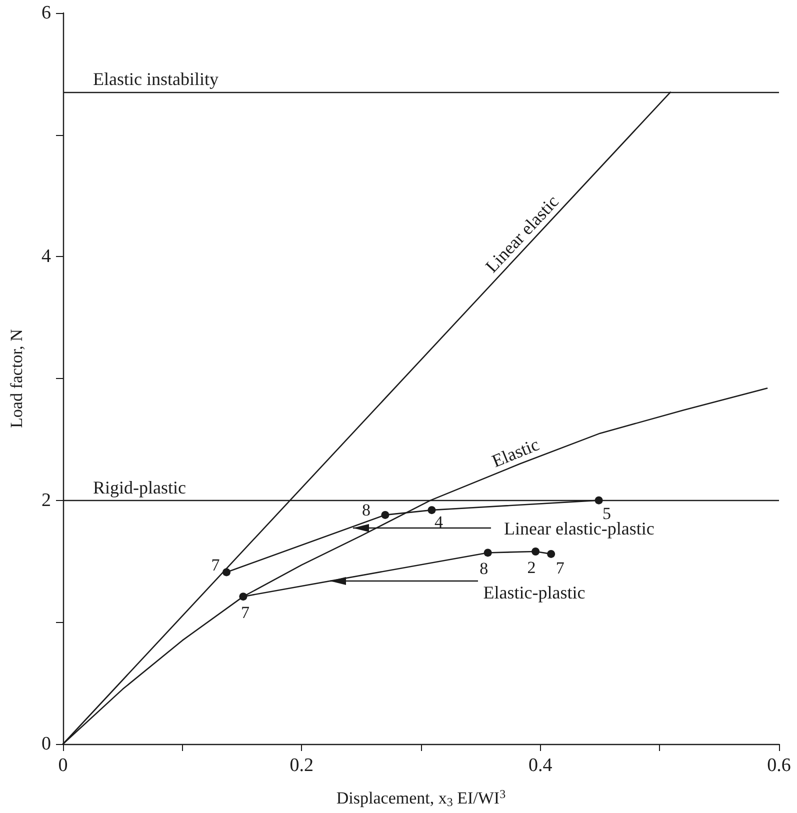 The image size is (797, 813). What do you see at coordinates (46, 13) in the screenshot?
I see `y-tick-label: 6` at bounding box center [46, 13].